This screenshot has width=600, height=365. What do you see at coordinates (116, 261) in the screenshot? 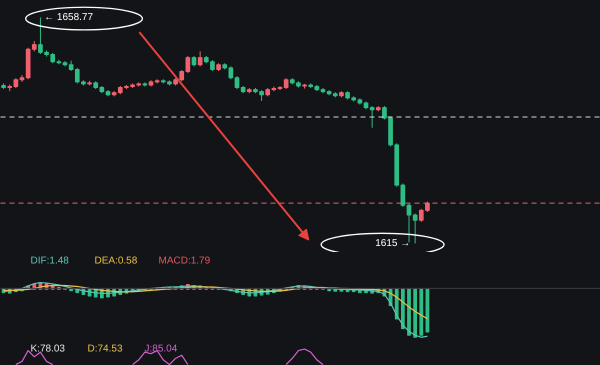
I see `text: DEA:0.58` at bounding box center [116, 261].